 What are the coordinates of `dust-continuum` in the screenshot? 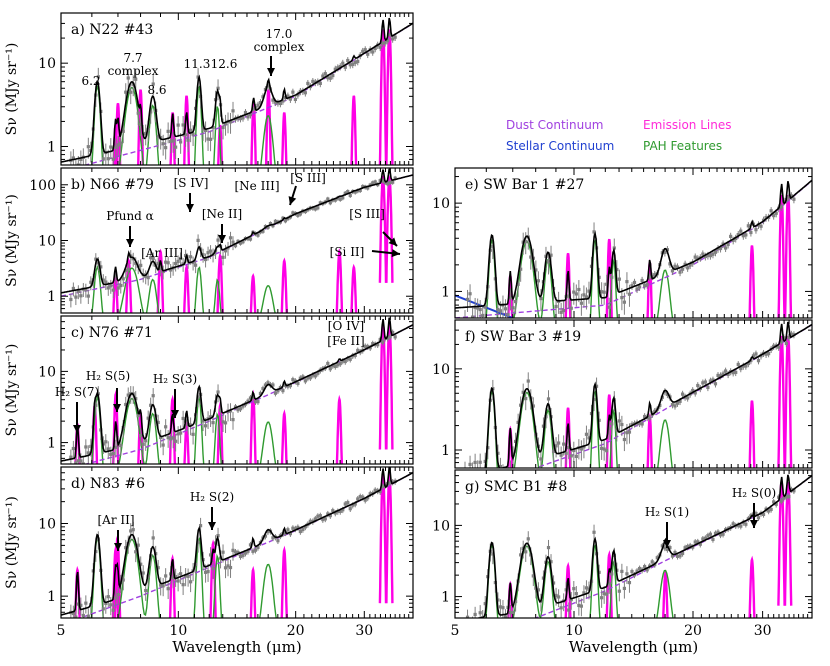 It's located at (247, 93).